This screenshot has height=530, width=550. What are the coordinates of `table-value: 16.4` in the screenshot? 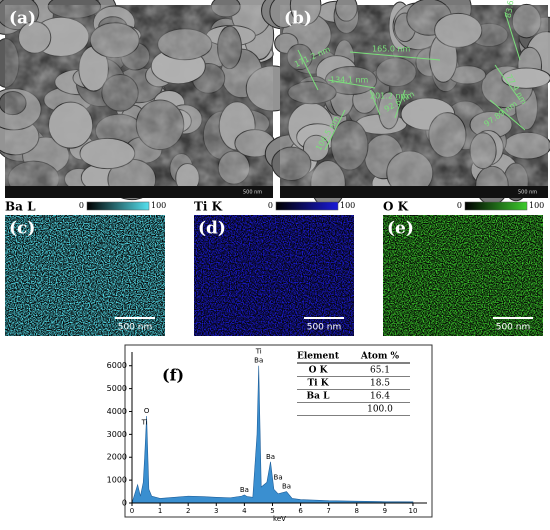 It's located at (380, 397).